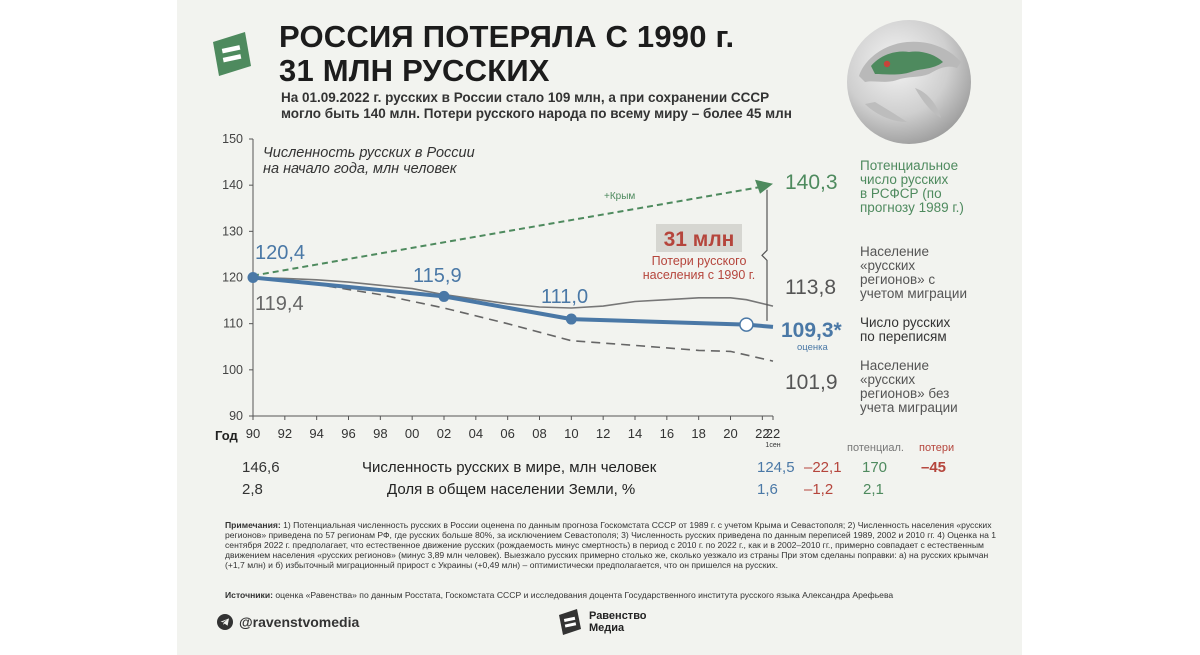 The width and height of the screenshot is (1200, 655). I want to click on x-tick-label: 92, so click(285, 433).